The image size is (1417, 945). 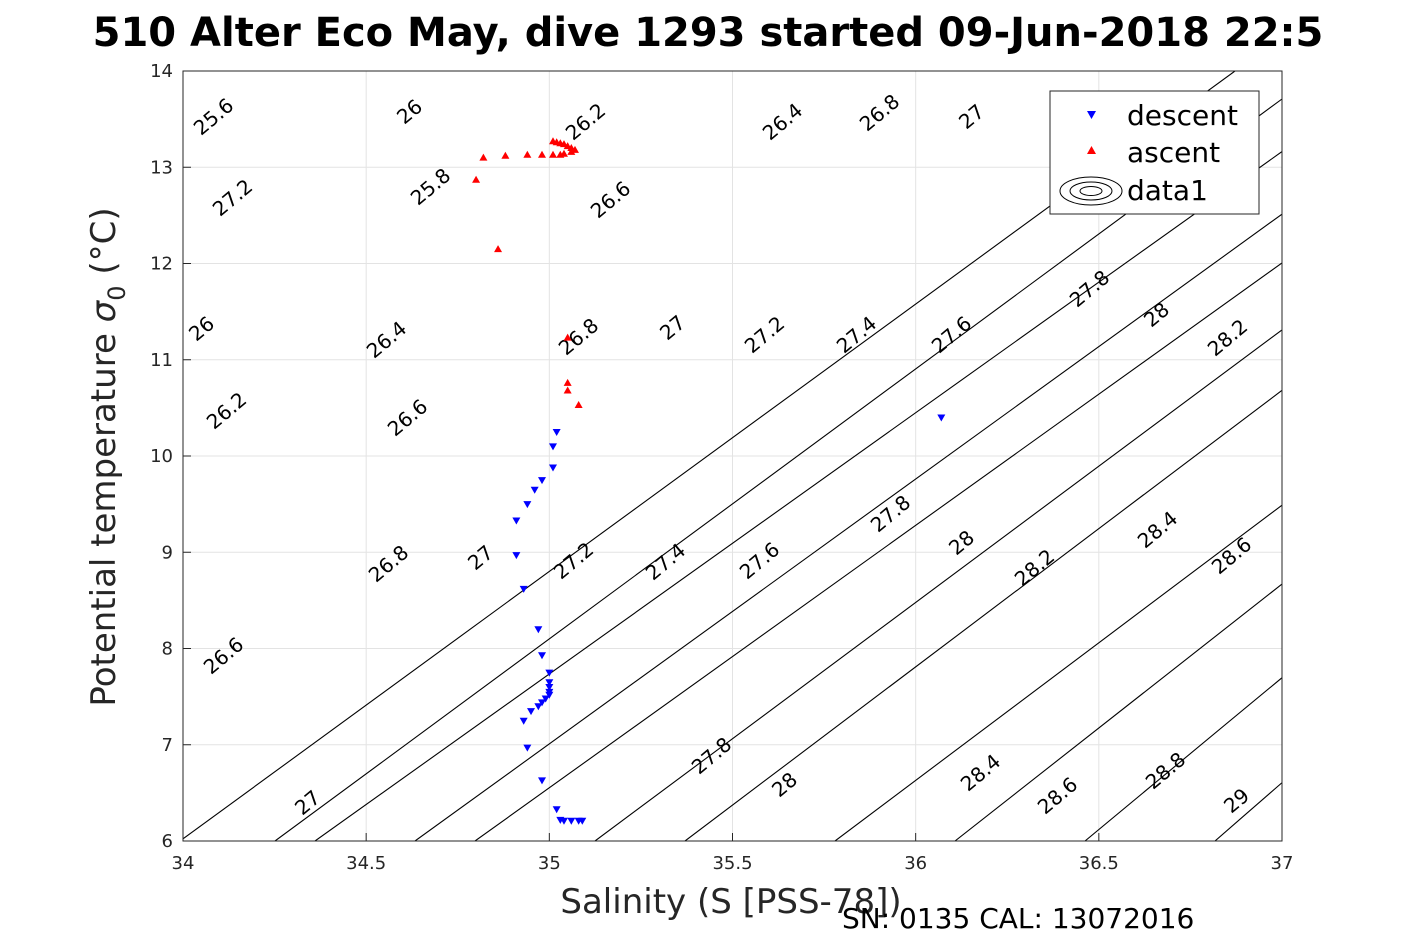 What do you see at coordinates (161, 360) in the screenshot?
I see `y-tick-label: 11` at bounding box center [161, 360].